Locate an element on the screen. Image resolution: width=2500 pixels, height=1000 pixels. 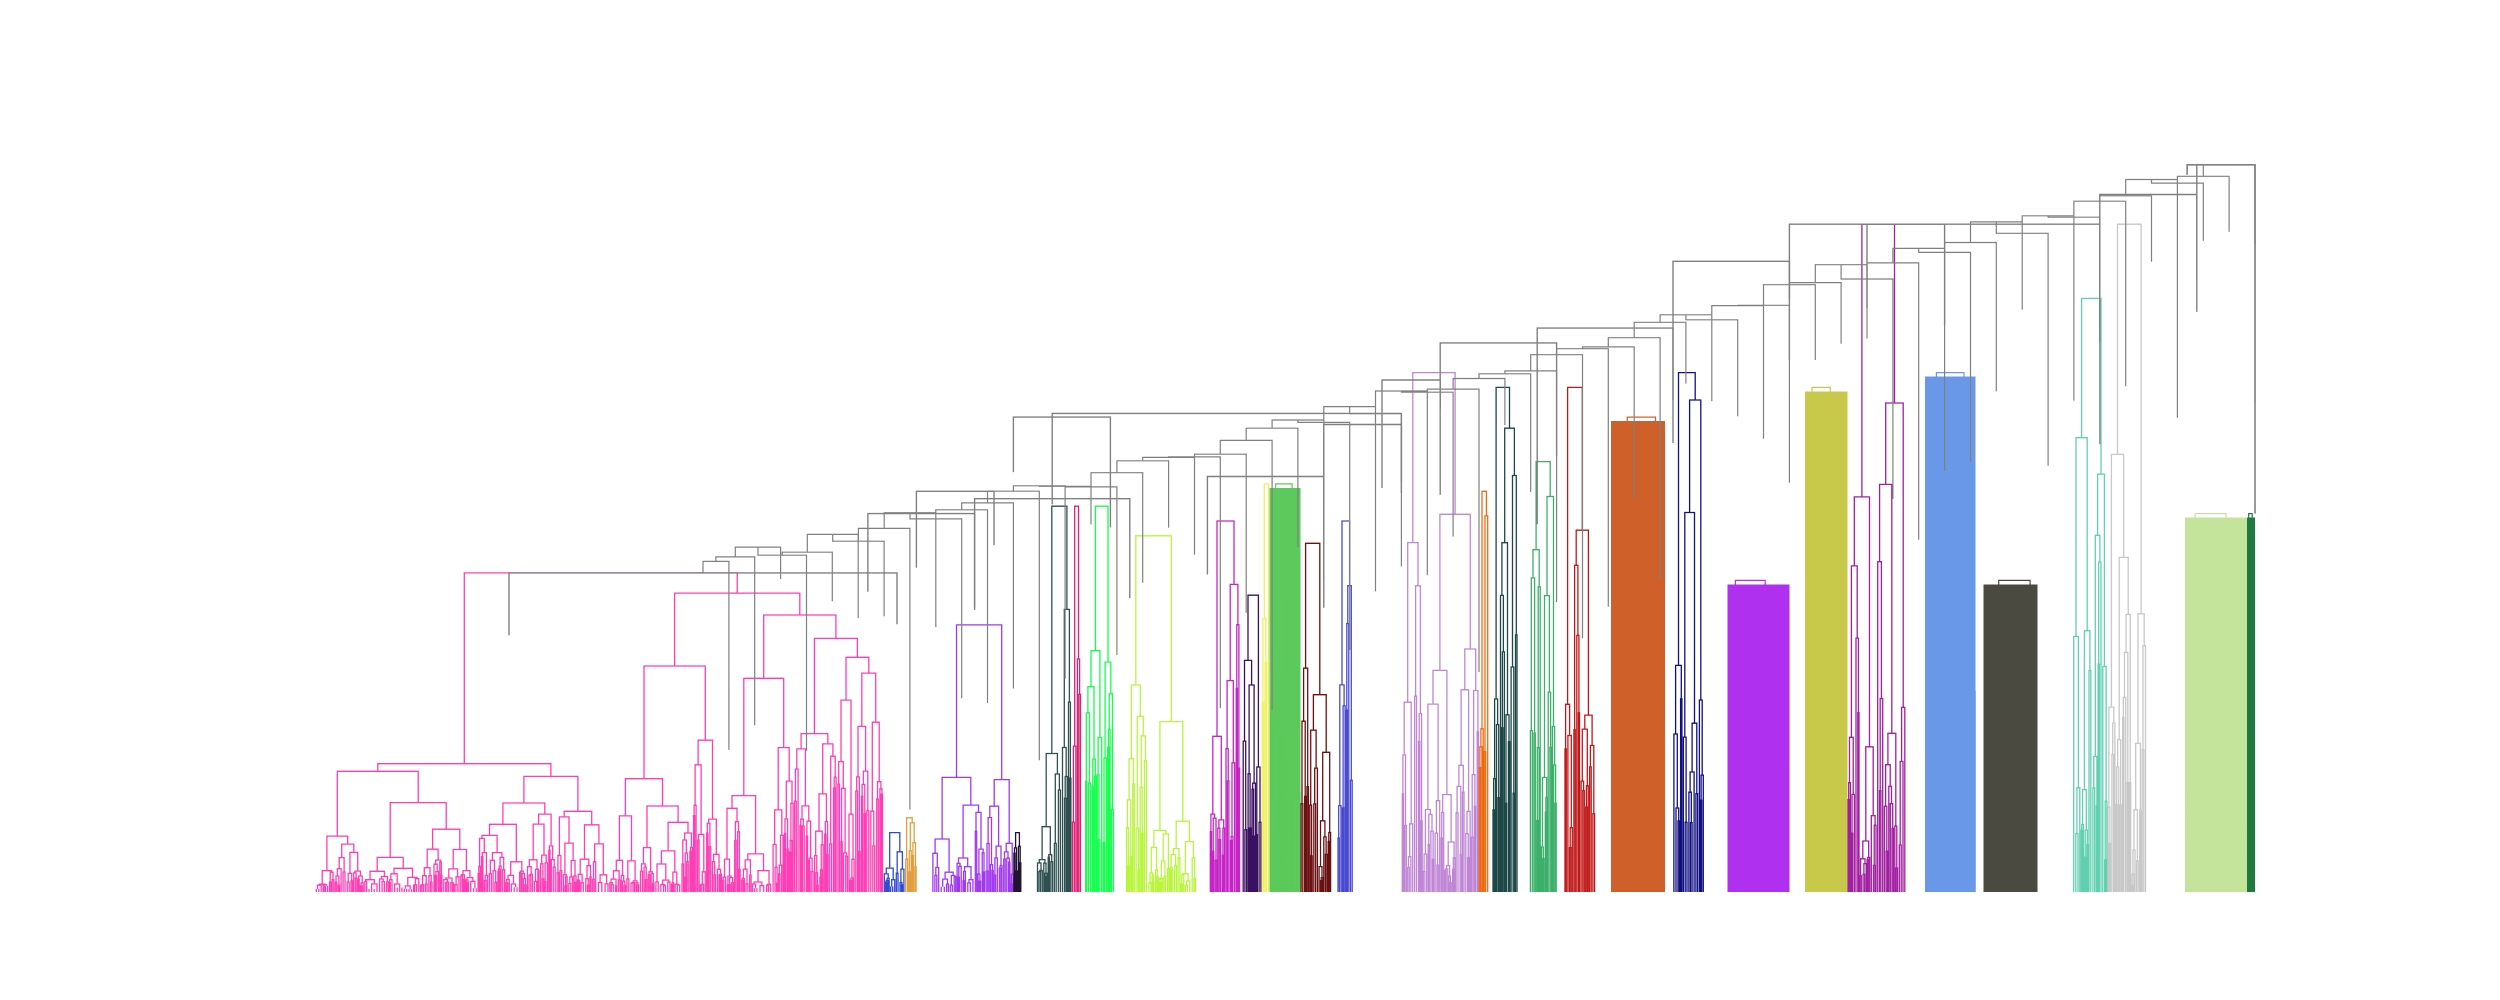
cluster-24-links is located at coordinates (1826, 639).